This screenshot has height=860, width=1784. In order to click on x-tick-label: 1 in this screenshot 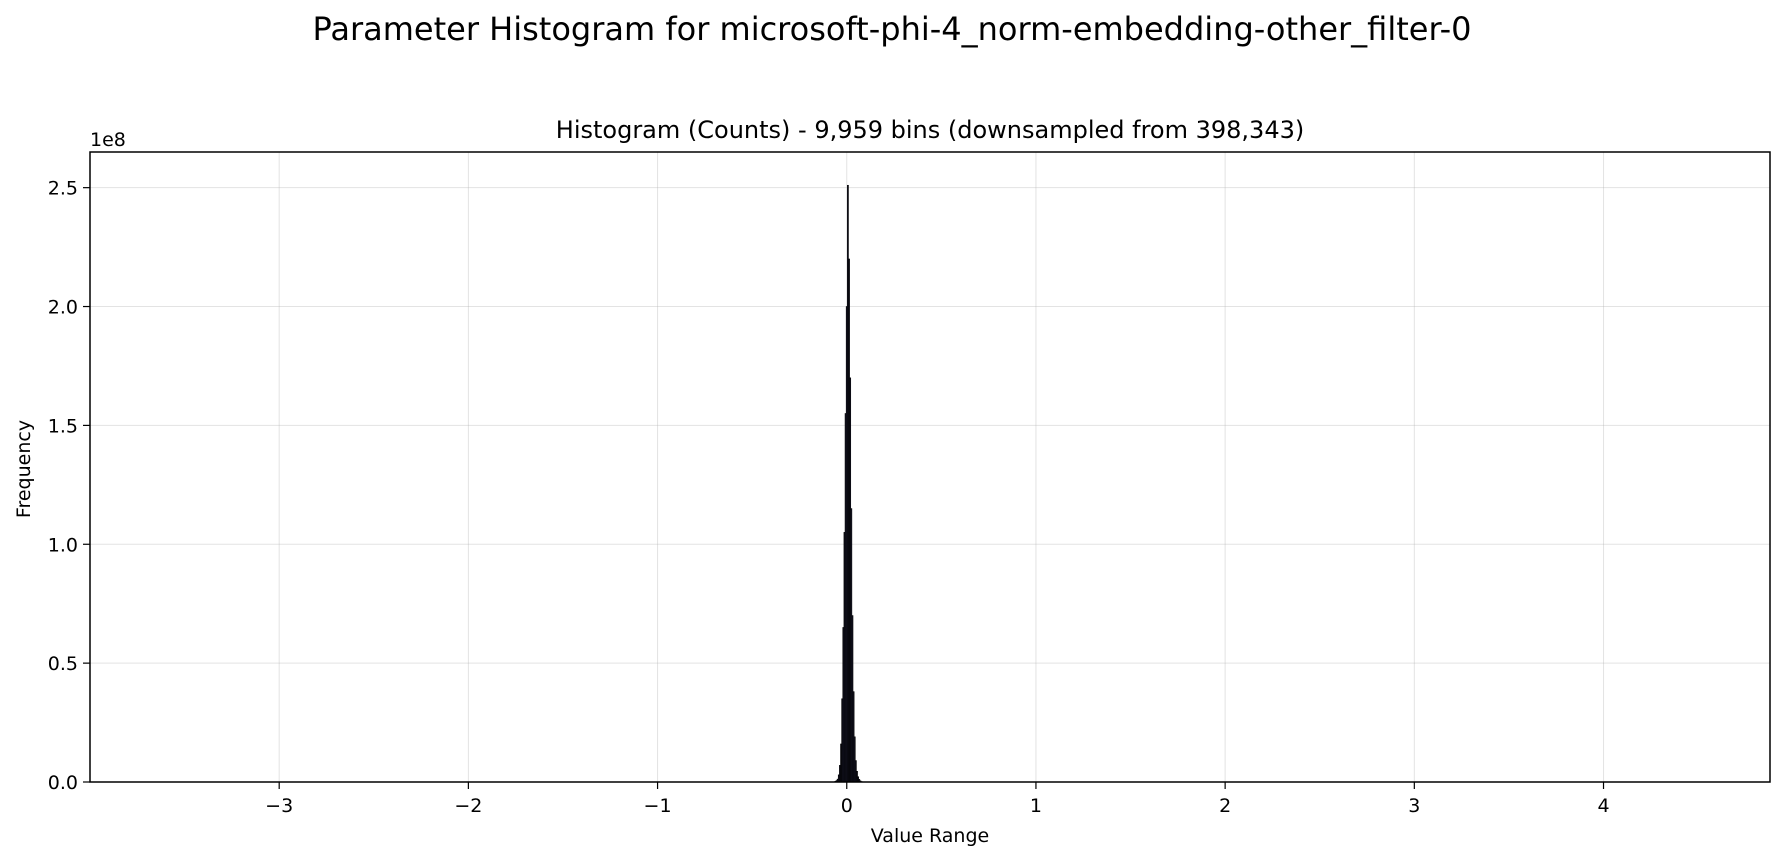, I will do `click(1036, 806)`.